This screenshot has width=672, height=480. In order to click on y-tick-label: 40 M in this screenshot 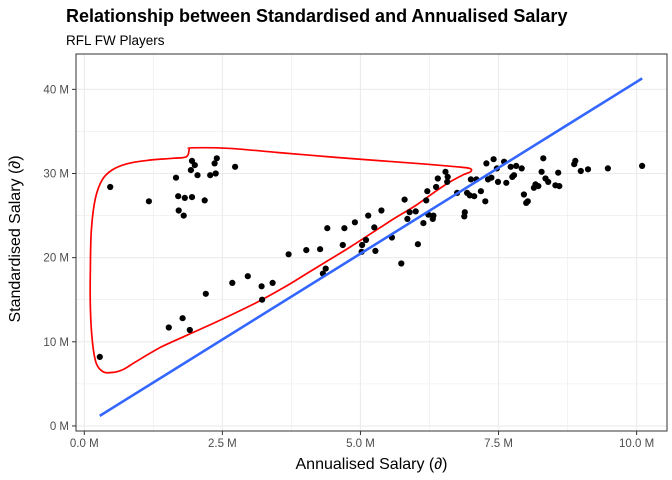, I will do `click(56, 90)`.